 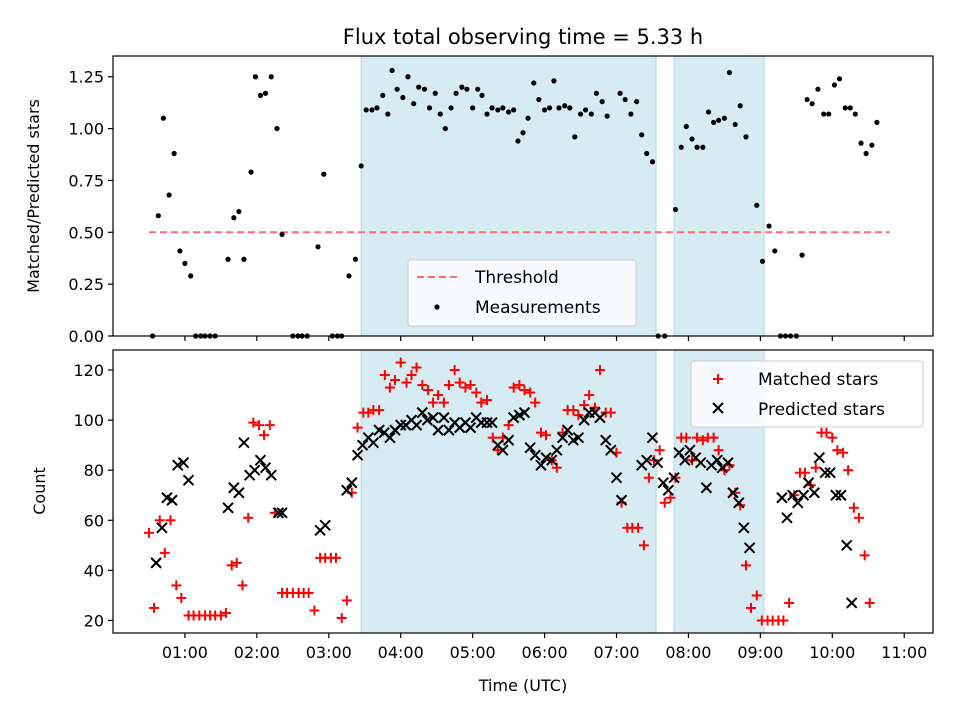 What do you see at coordinates (93, 495) in the screenshot?
I see `bottom-y-ticks: 20 40 60 80 100 120` at bounding box center [93, 495].